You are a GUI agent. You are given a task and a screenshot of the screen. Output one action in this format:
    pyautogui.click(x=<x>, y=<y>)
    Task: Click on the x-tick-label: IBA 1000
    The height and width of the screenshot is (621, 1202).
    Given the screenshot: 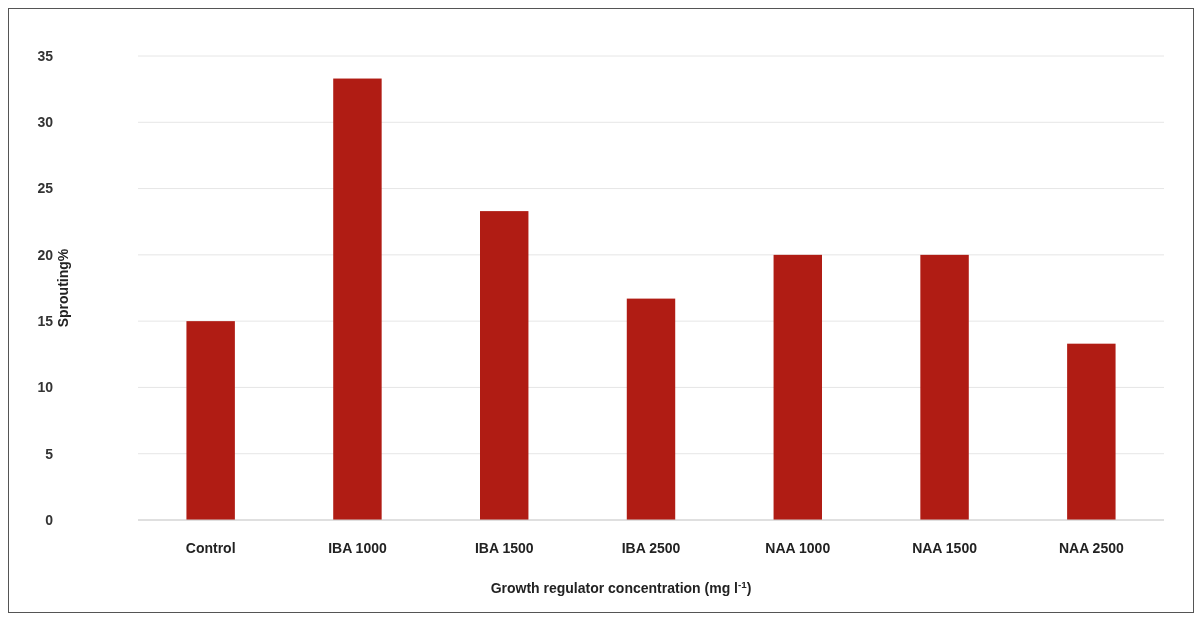 What is the action you would take?
    pyautogui.click(x=357, y=548)
    